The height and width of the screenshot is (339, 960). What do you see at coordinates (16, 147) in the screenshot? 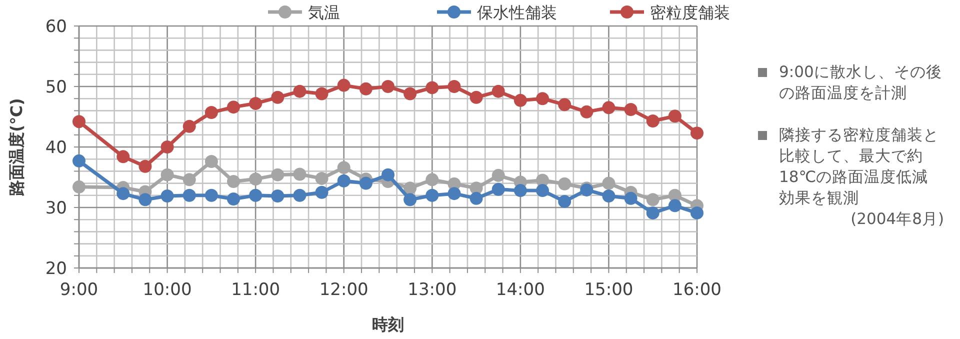
I see `y-axis-title: 路面温度(℃)` at bounding box center [16, 147].